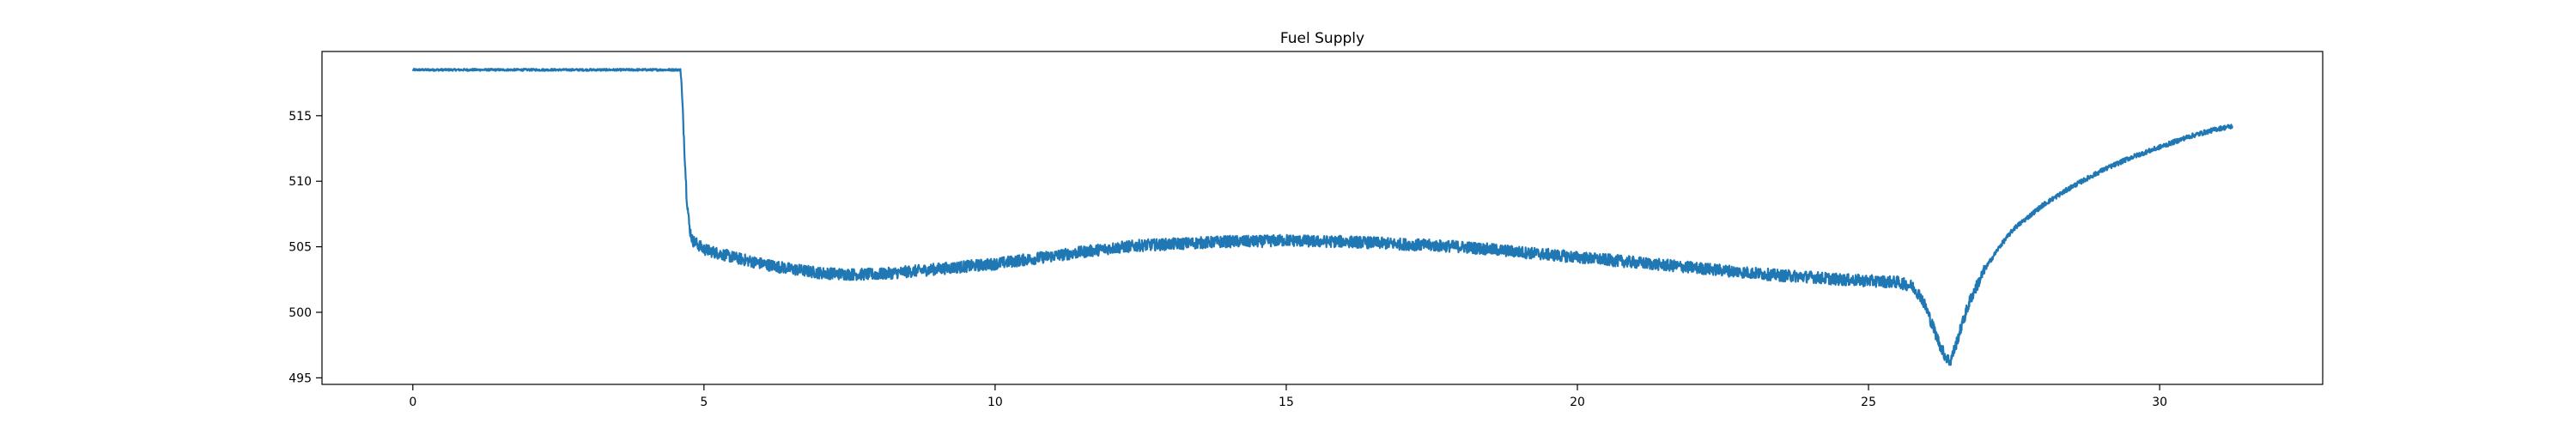  Describe the element at coordinates (1868, 402) in the screenshot. I see `x-tick-label: 25` at that location.